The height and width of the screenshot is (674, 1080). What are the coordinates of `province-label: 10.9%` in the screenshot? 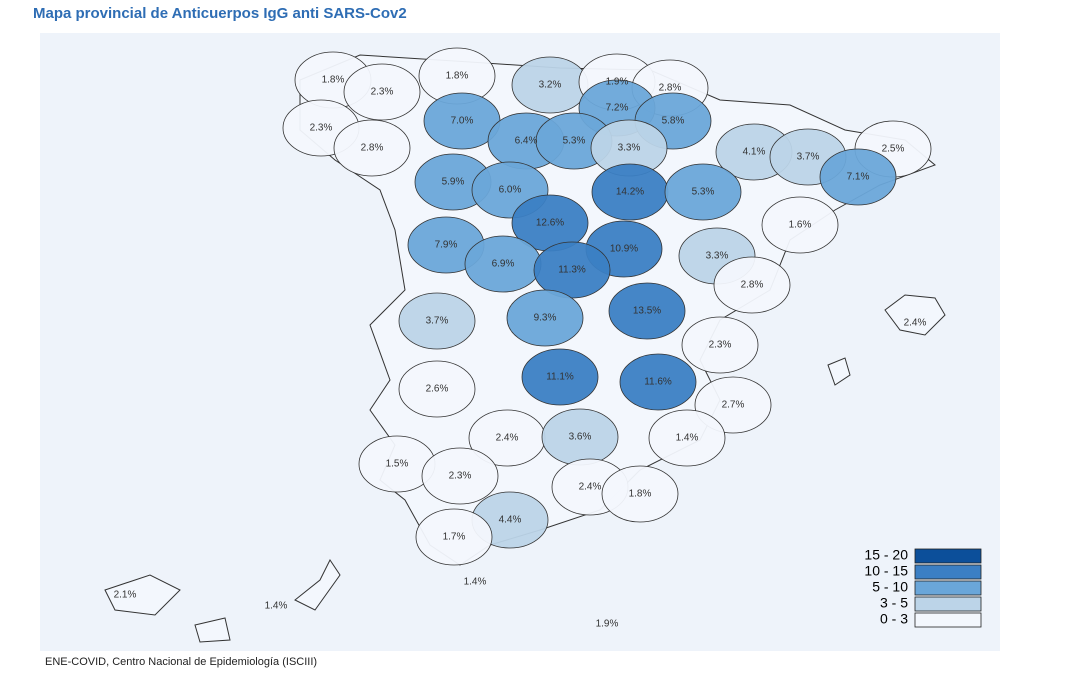 It's located at (624, 249).